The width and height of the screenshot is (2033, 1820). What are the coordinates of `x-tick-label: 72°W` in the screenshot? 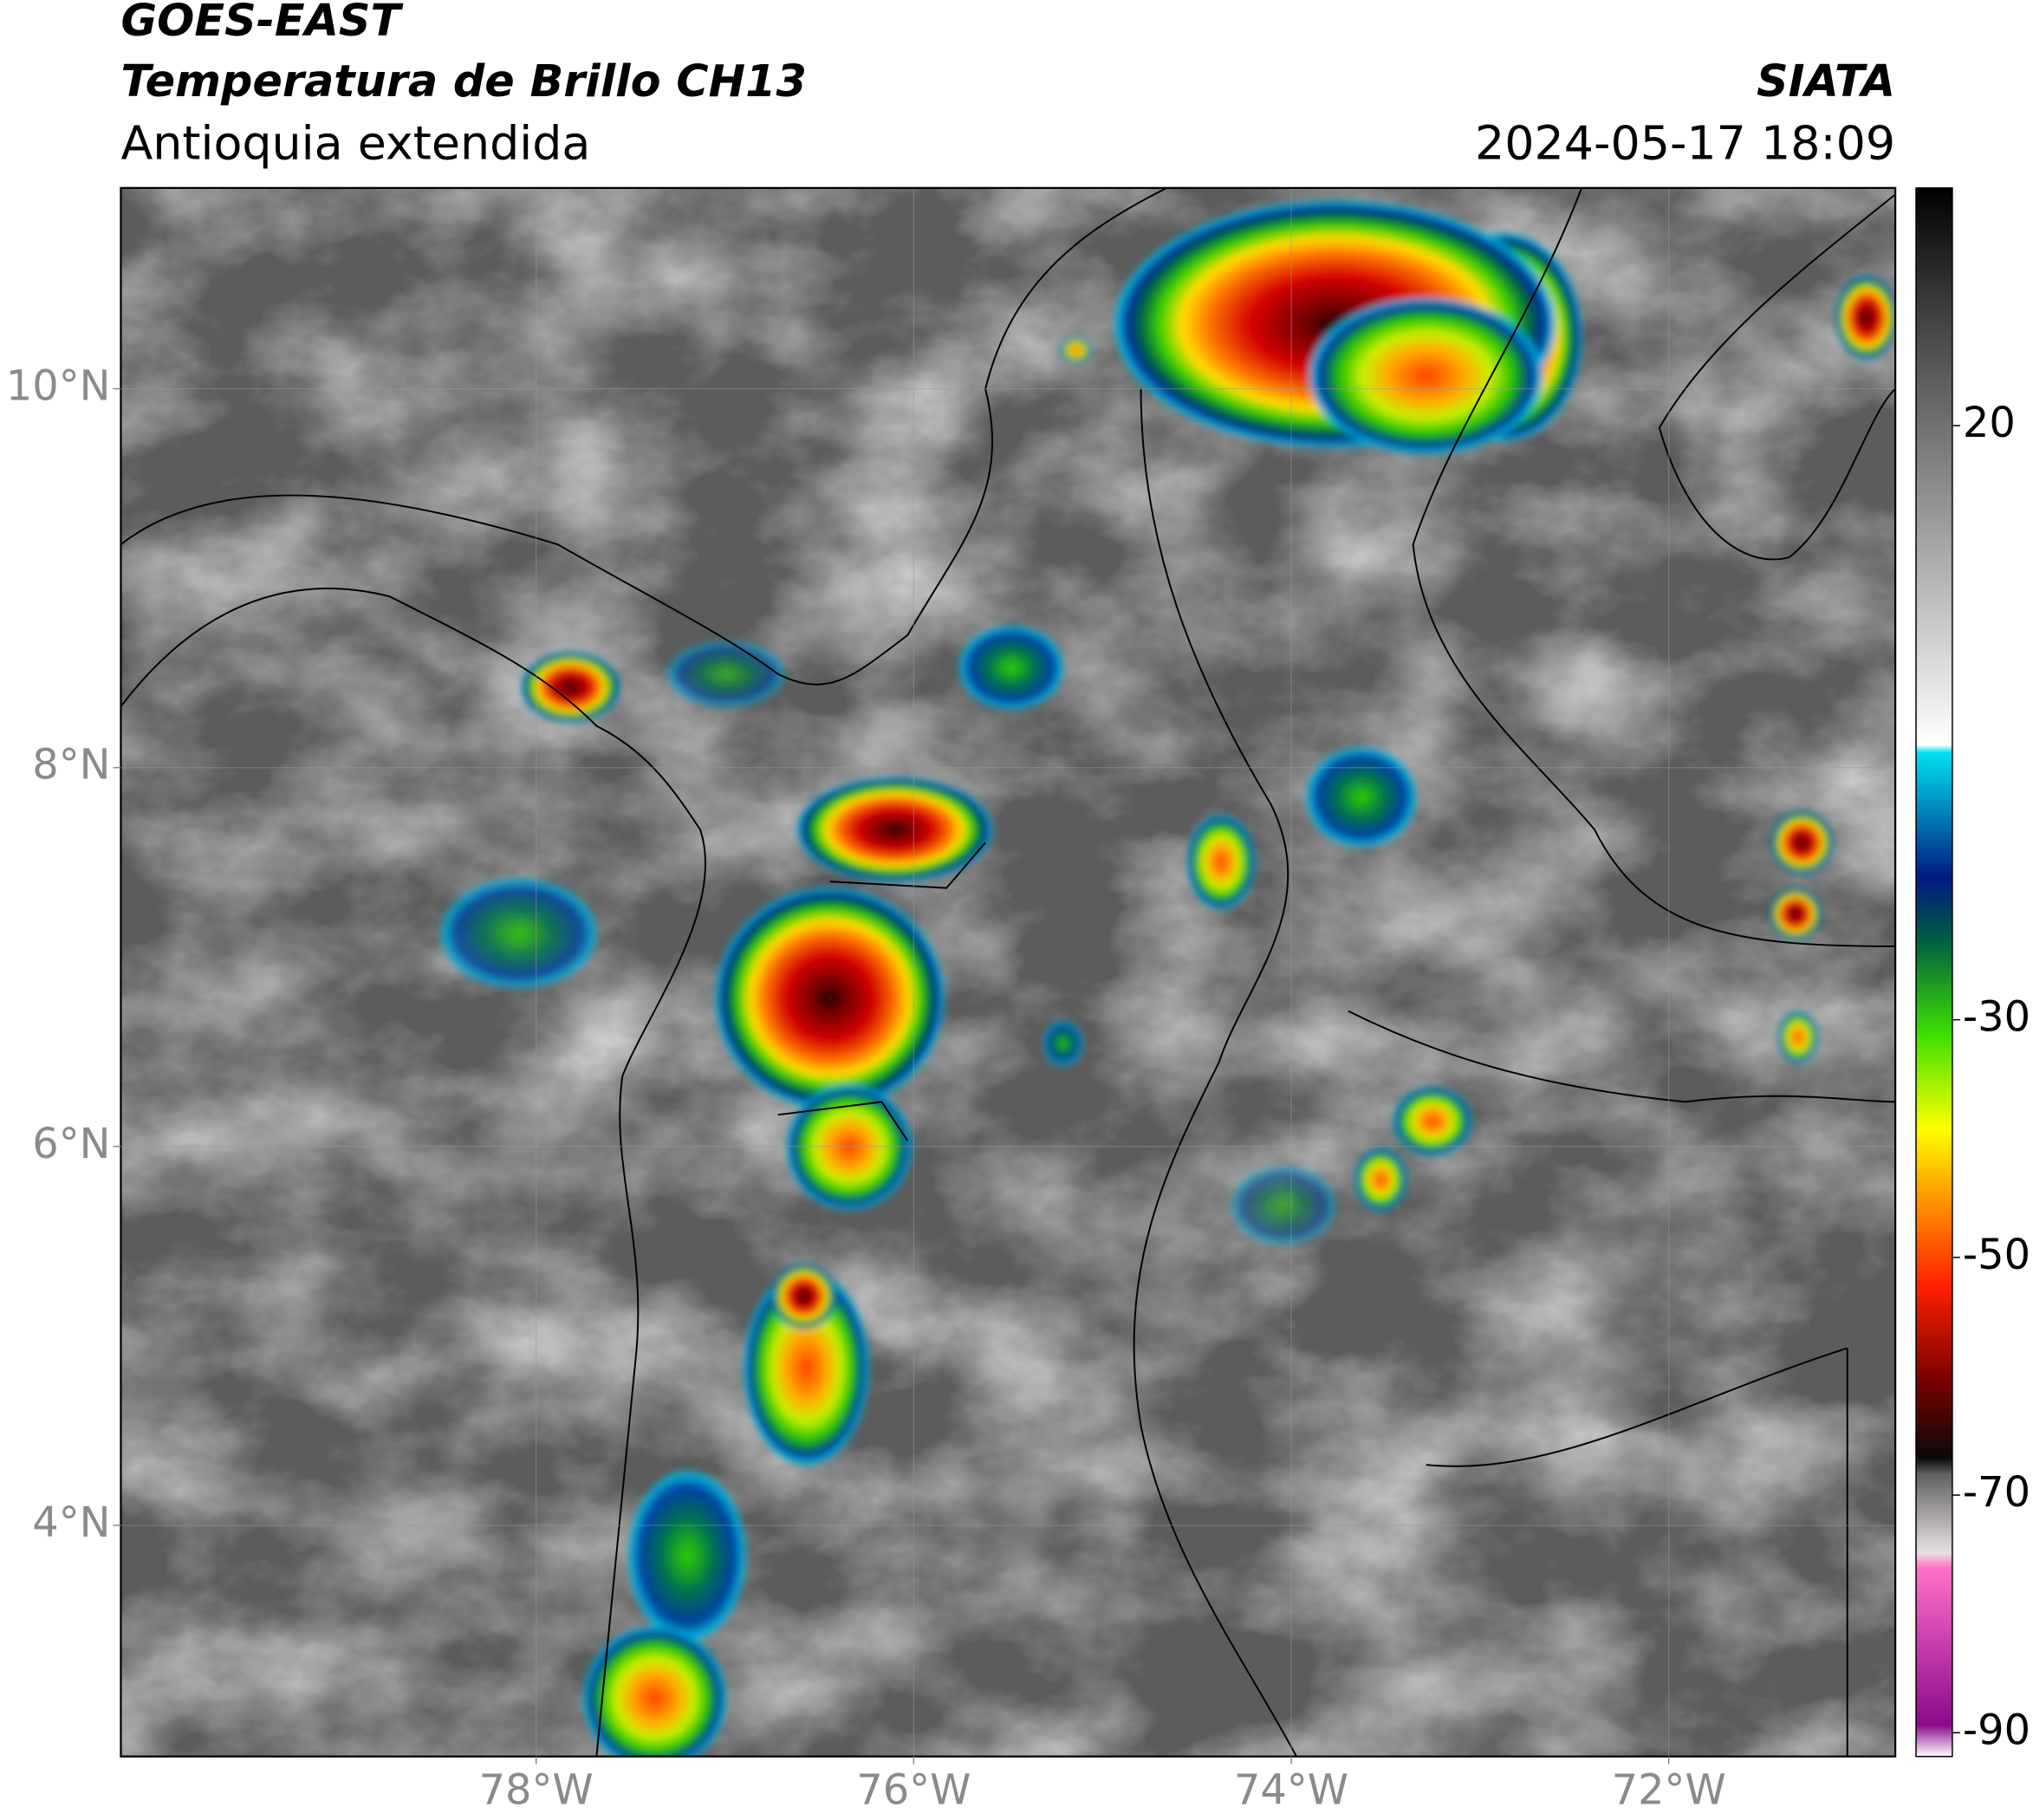 It's located at (1669, 1791).